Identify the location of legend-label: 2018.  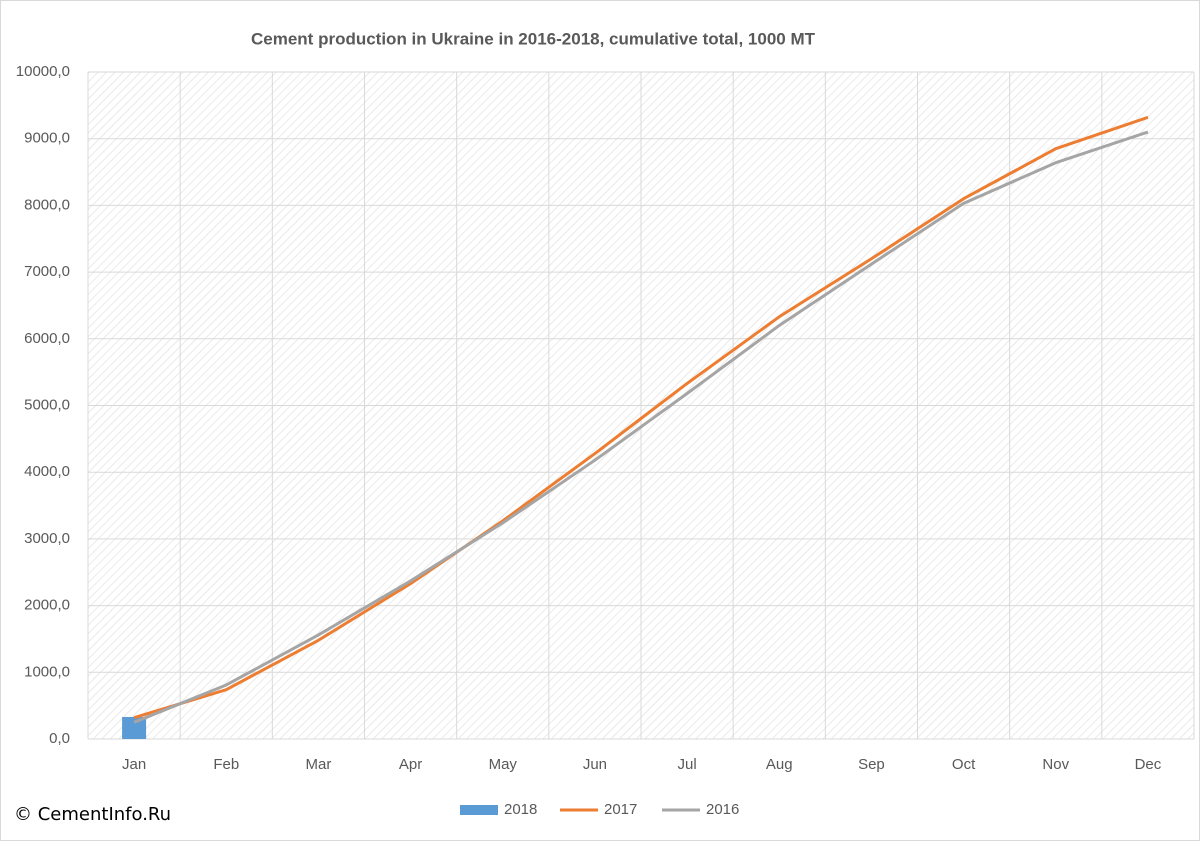
(520, 809).